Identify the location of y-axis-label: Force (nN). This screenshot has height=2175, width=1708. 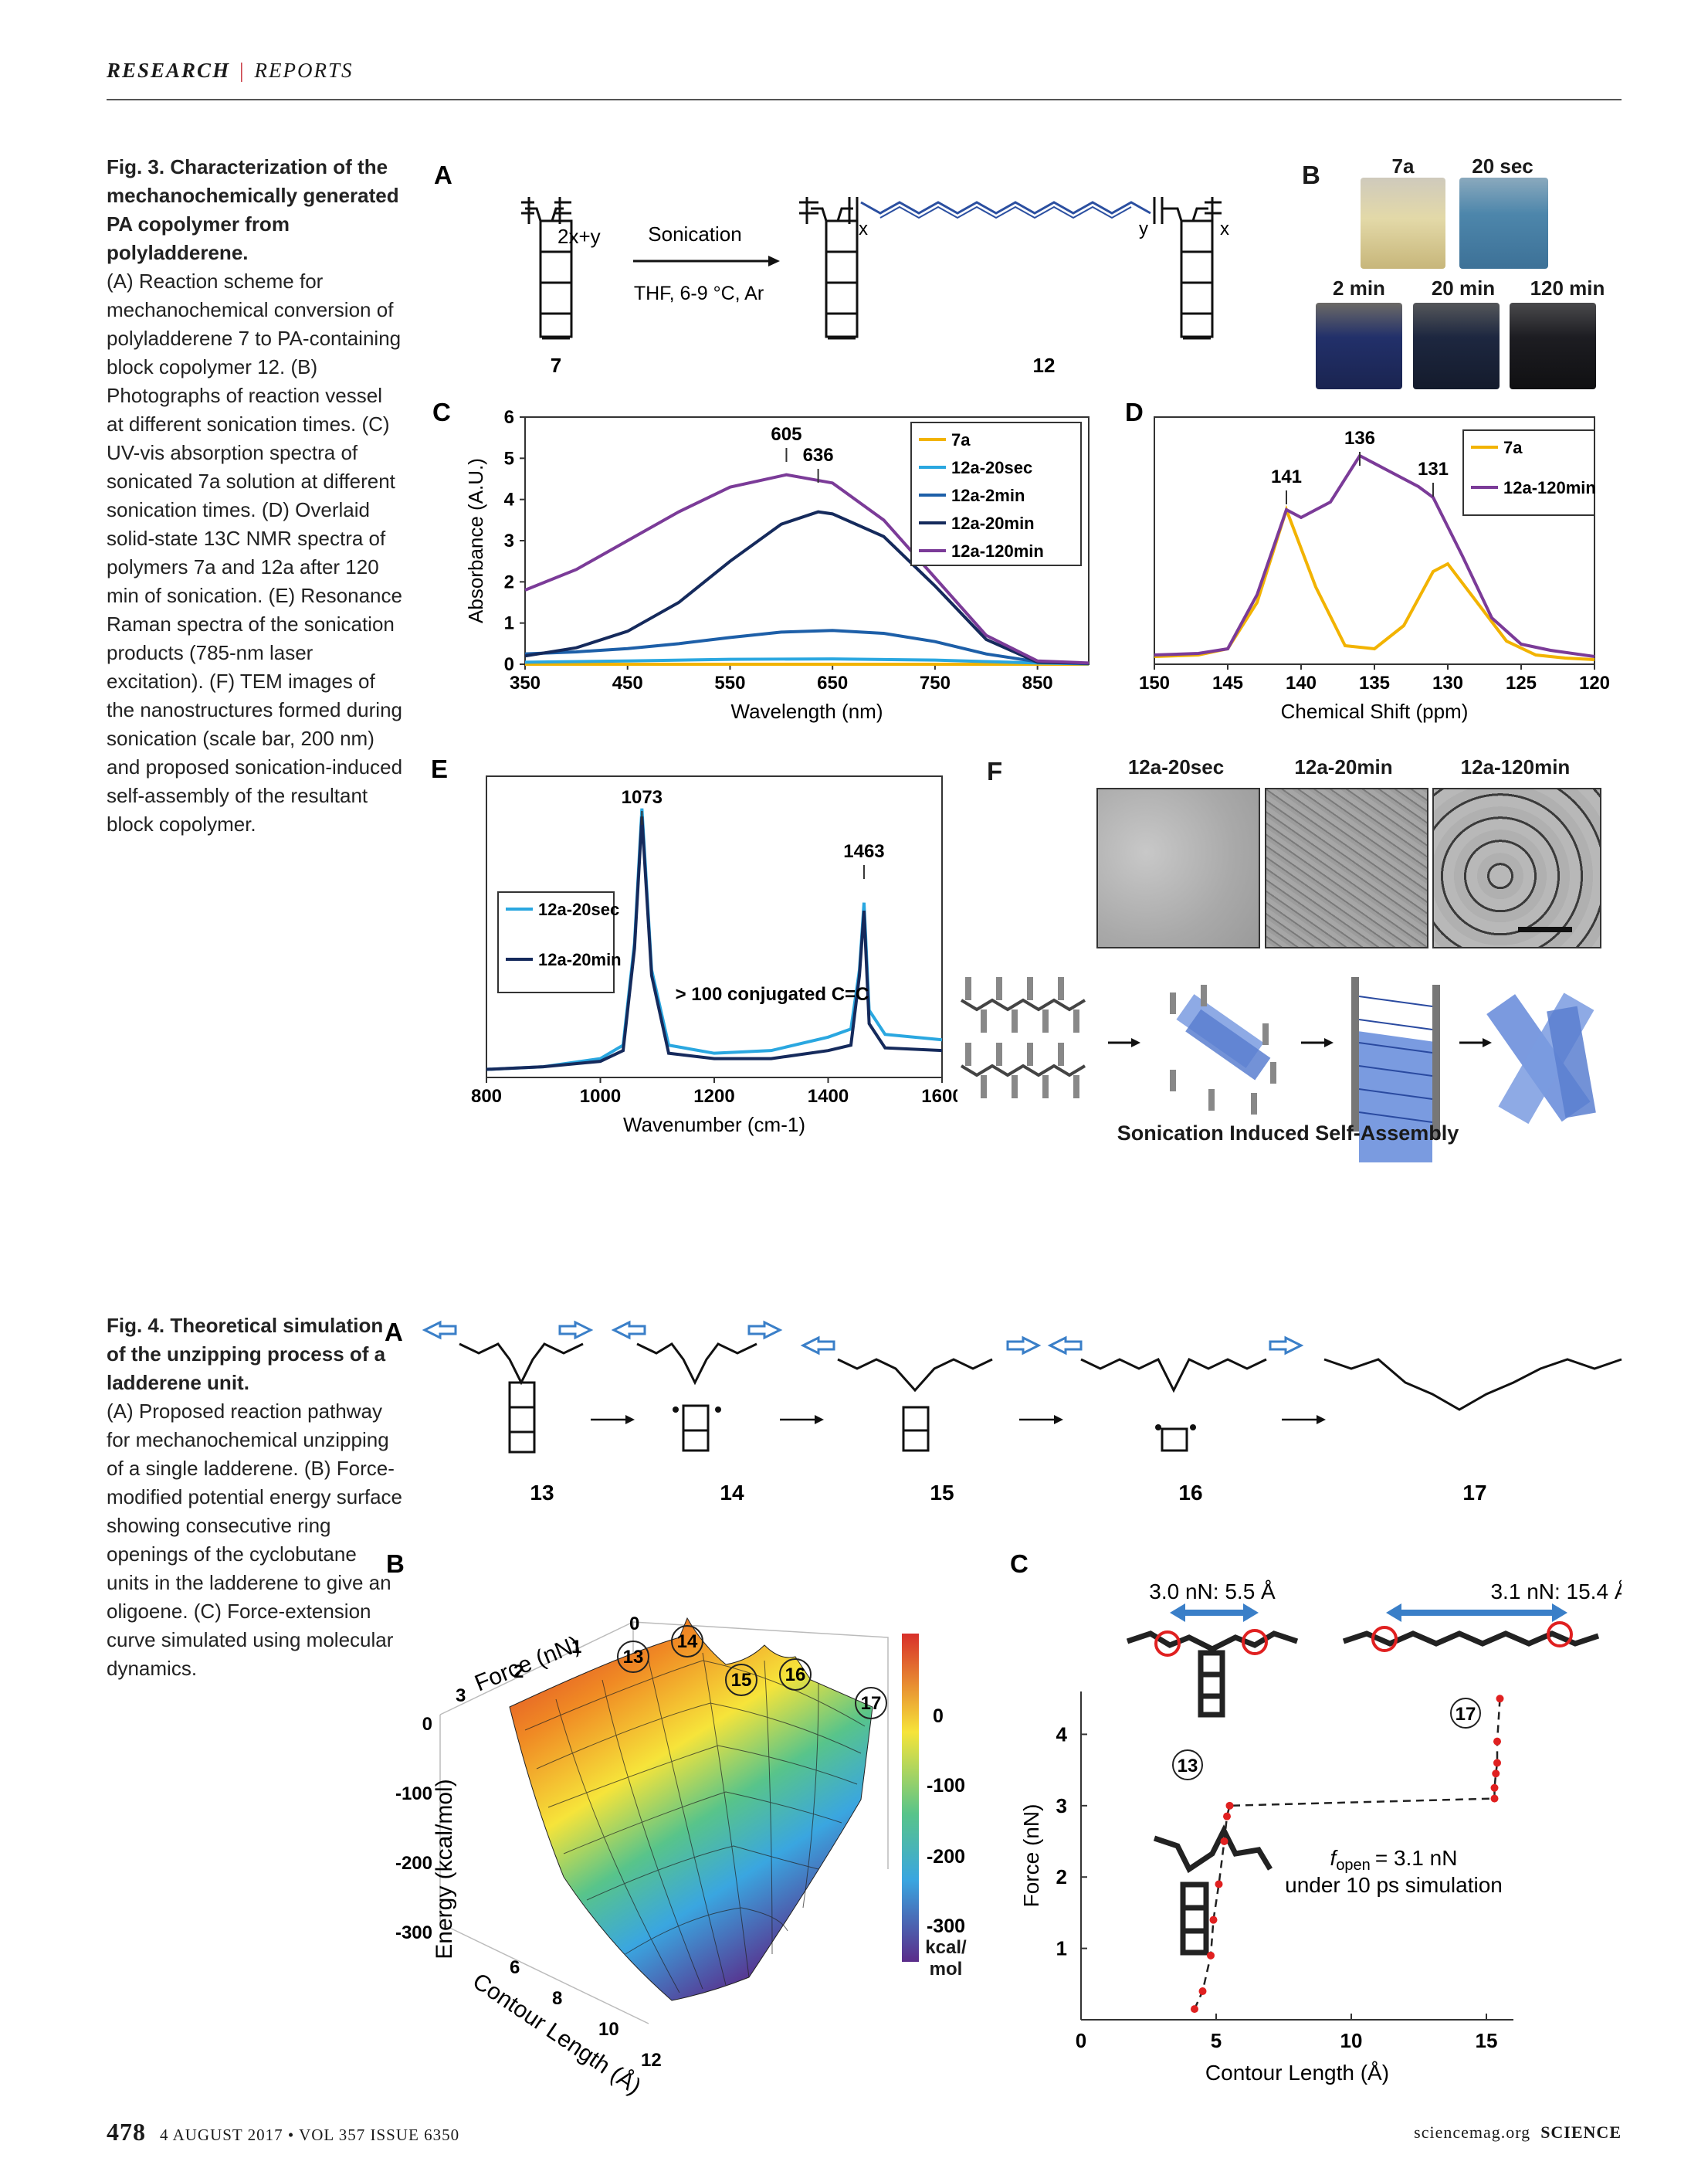
(1031, 1856).